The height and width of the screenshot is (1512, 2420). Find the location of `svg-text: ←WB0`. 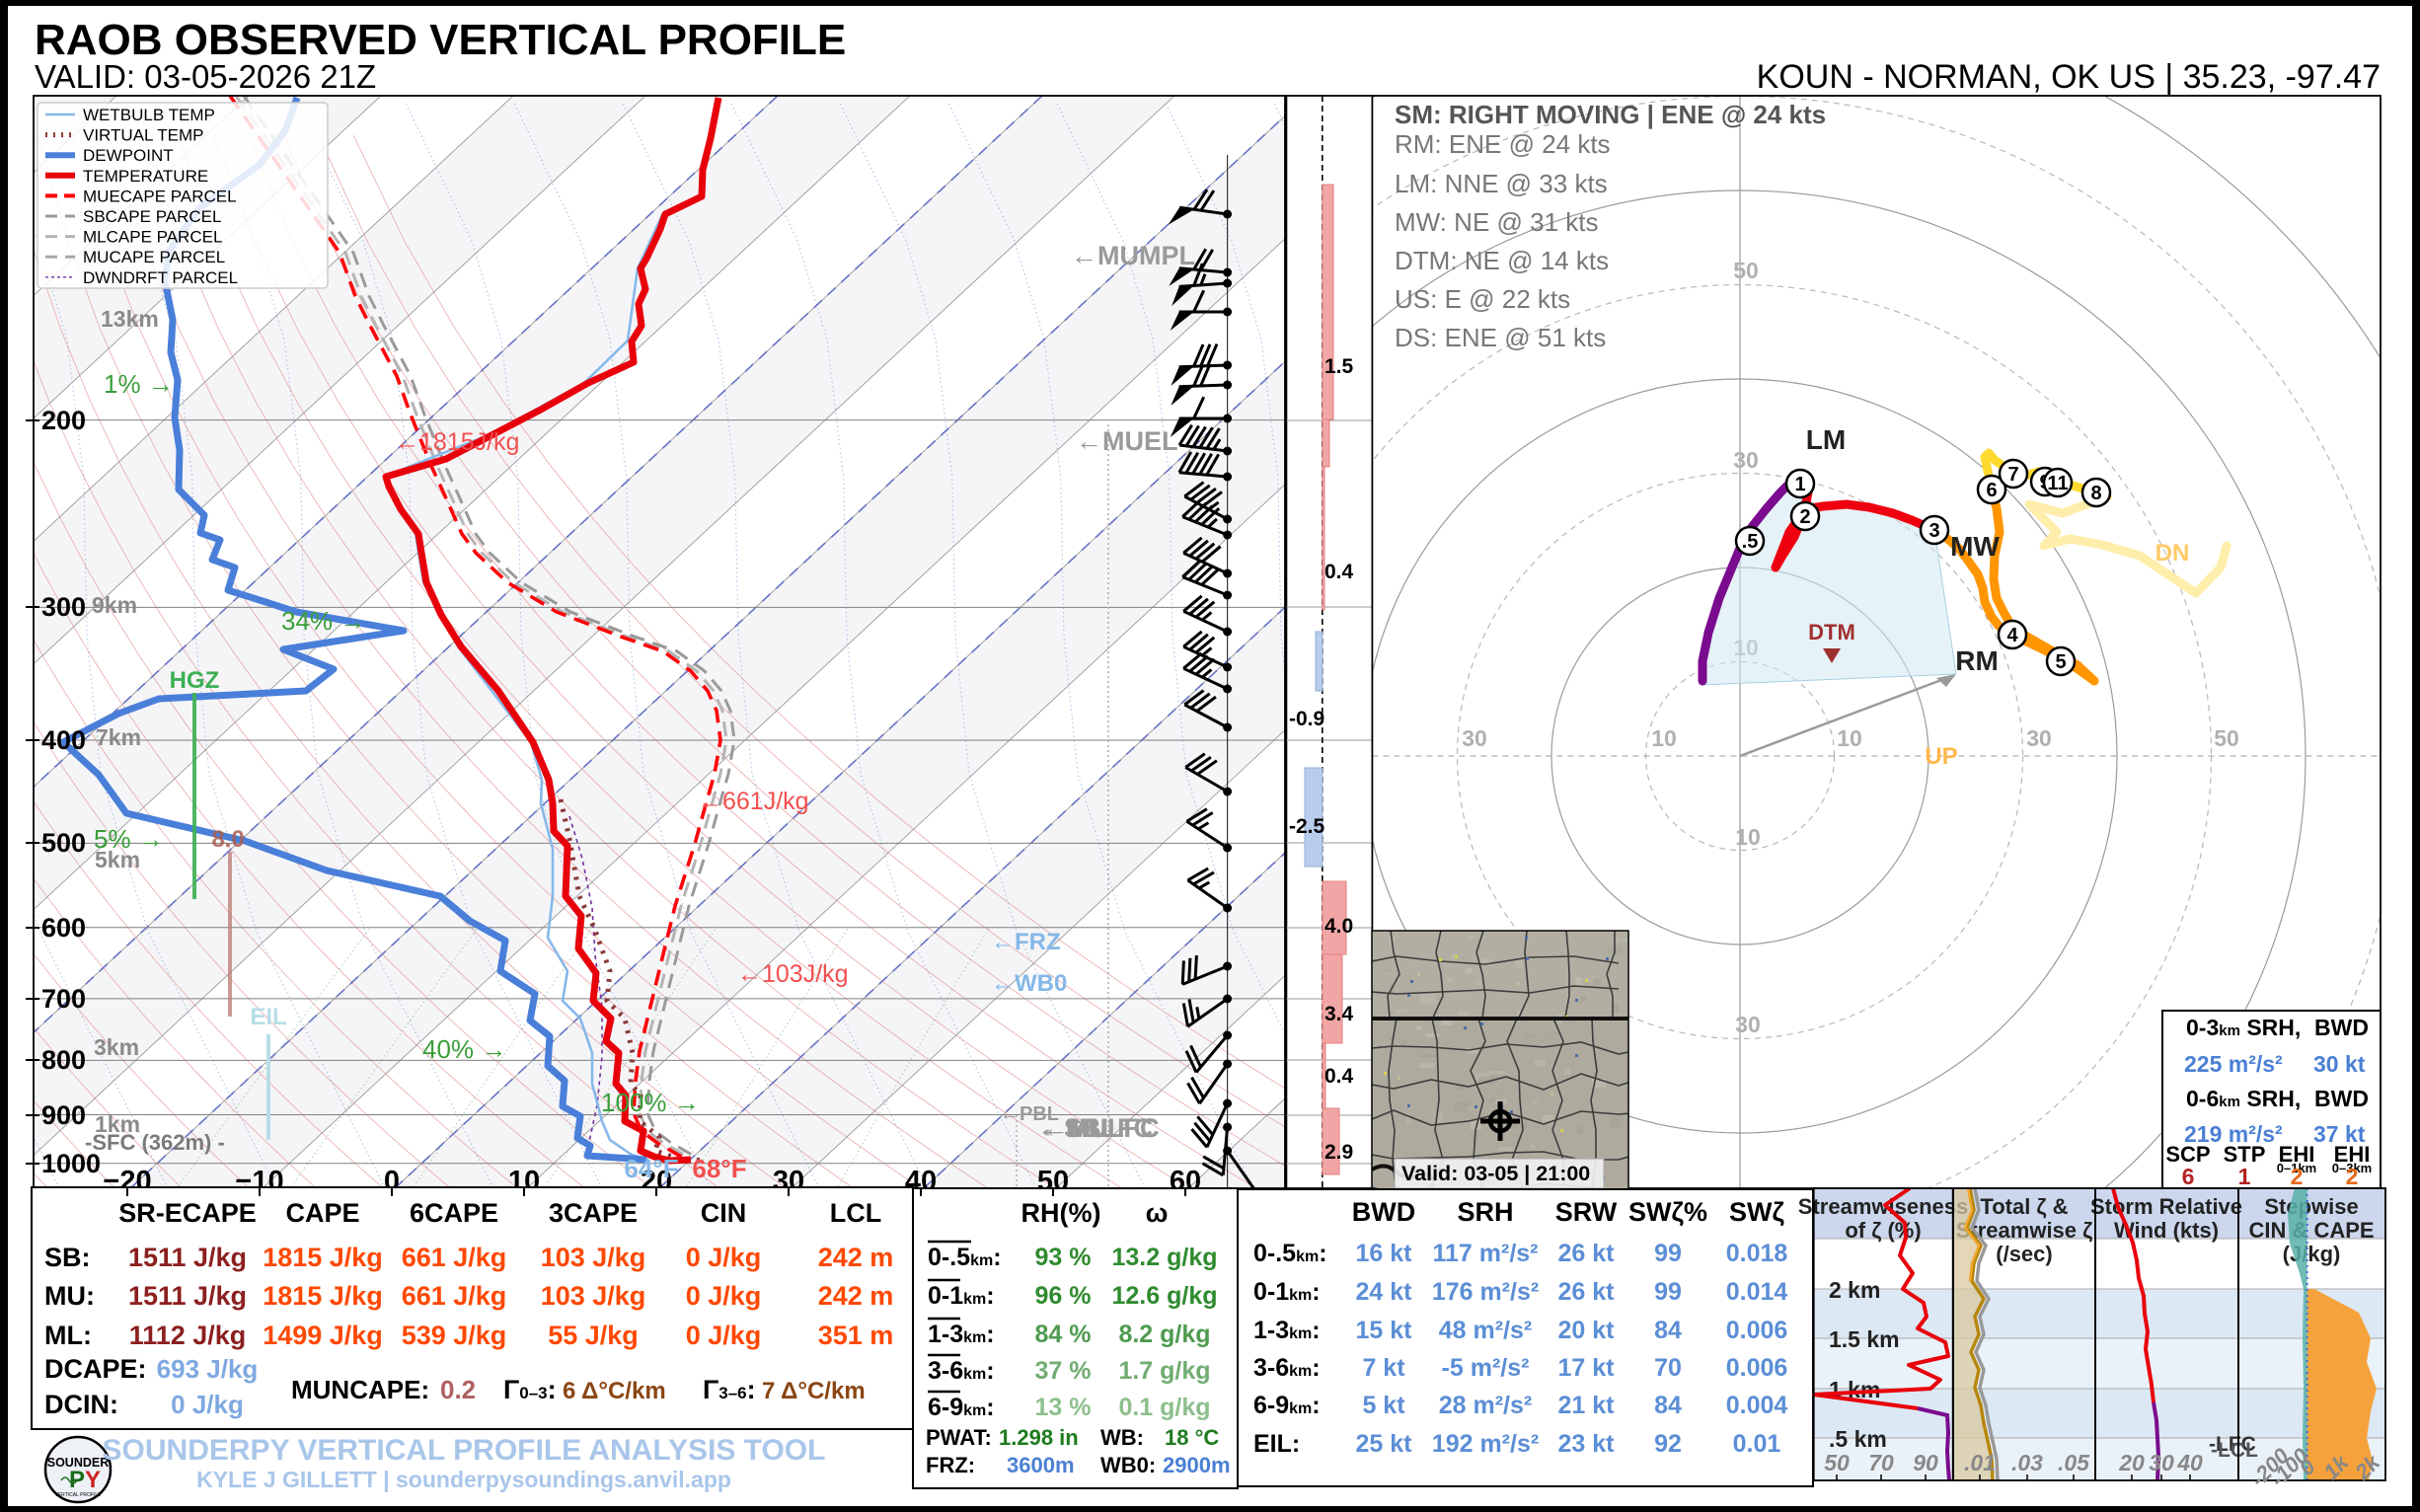

svg-text: ←WB0 is located at coordinates (1029, 983).